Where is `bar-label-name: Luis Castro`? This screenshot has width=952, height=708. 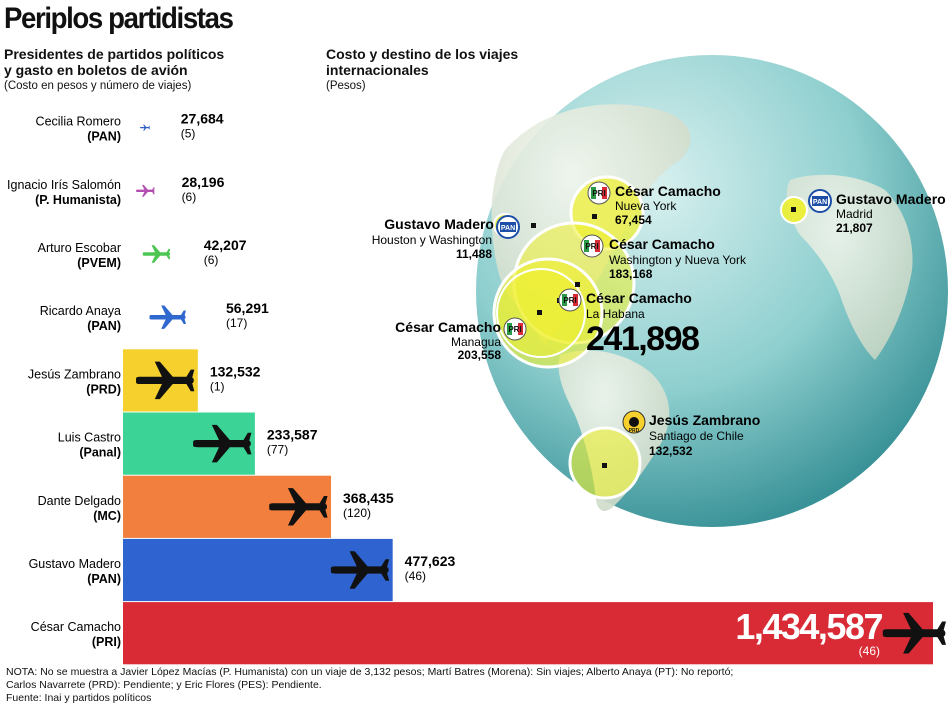
bar-label-name: Luis Castro is located at coordinates (89, 438).